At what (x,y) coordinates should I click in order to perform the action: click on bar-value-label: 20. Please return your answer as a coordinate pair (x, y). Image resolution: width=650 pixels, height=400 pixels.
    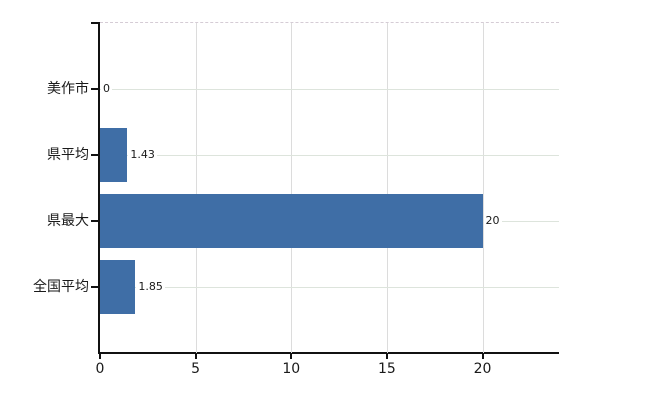
    Looking at the image, I should click on (492, 221).